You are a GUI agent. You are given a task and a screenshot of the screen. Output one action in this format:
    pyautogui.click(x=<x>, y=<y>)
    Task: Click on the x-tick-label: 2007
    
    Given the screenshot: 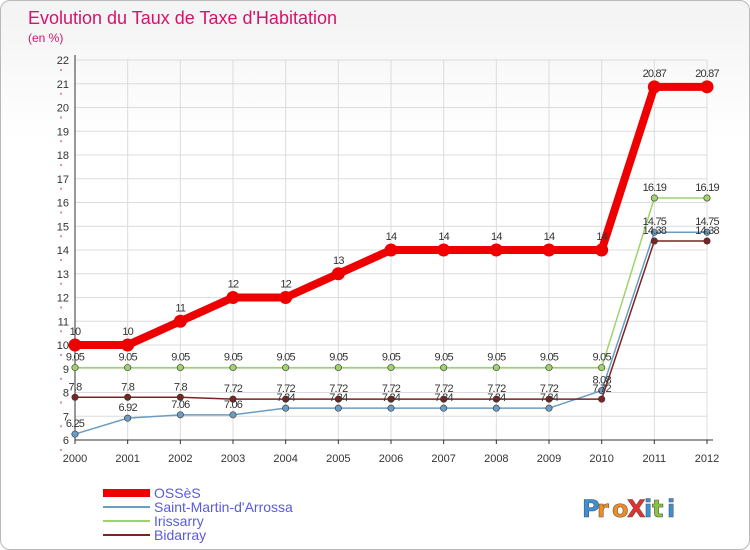 What is the action you would take?
    pyautogui.click(x=443, y=459)
    